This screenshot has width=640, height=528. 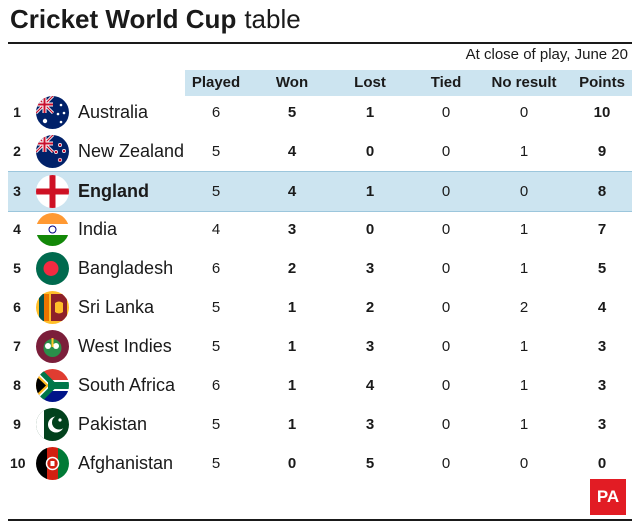 What do you see at coordinates (602, 82) in the screenshot?
I see `column-header-points: Points` at bounding box center [602, 82].